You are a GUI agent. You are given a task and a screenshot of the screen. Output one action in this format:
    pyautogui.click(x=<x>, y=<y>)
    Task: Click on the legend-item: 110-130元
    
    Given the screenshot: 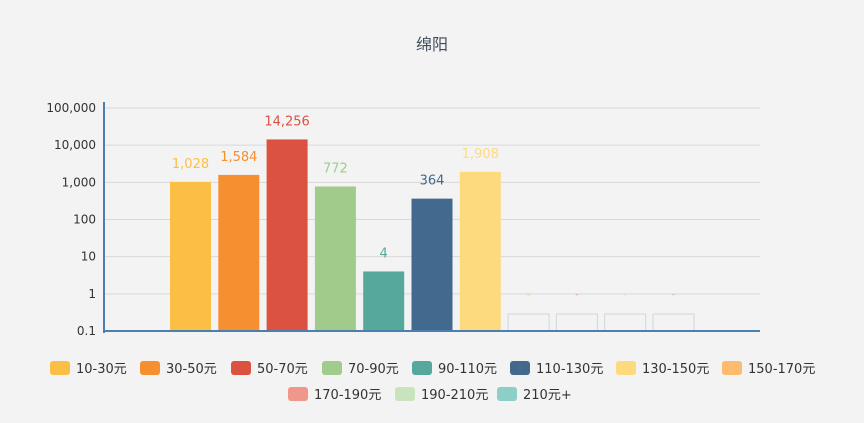 What is the action you would take?
    pyautogui.click(x=556, y=369)
    